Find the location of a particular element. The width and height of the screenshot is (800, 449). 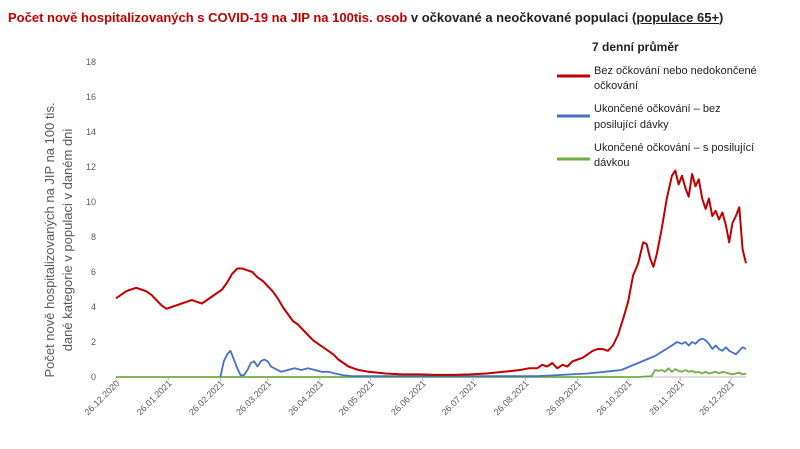

title-part-main: v očkované a neočkované populaci ( is located at coordinates (522, 17).